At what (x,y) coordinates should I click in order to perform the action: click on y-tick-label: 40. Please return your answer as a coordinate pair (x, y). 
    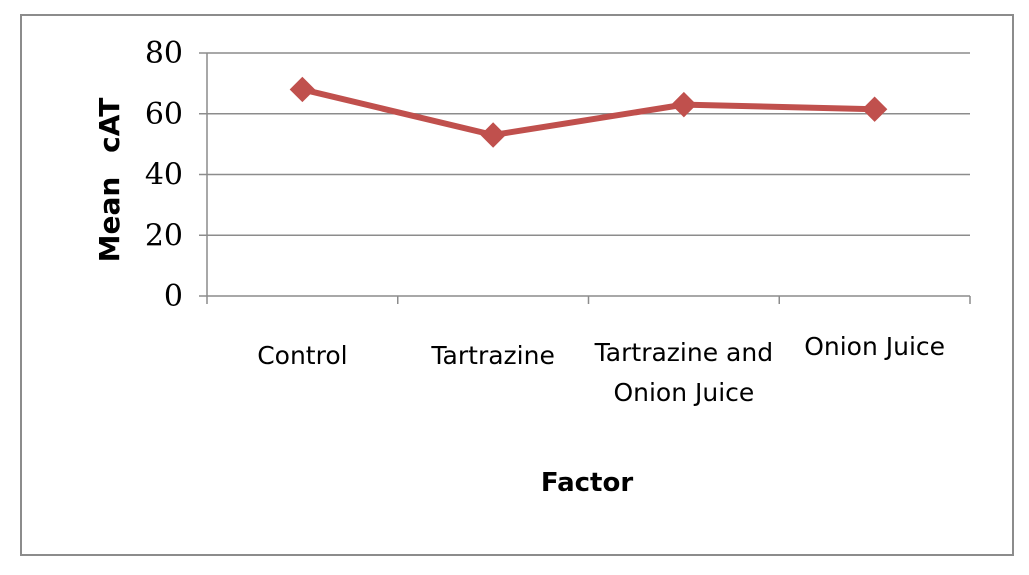
    Looking at the image, I should click on (164, 175).